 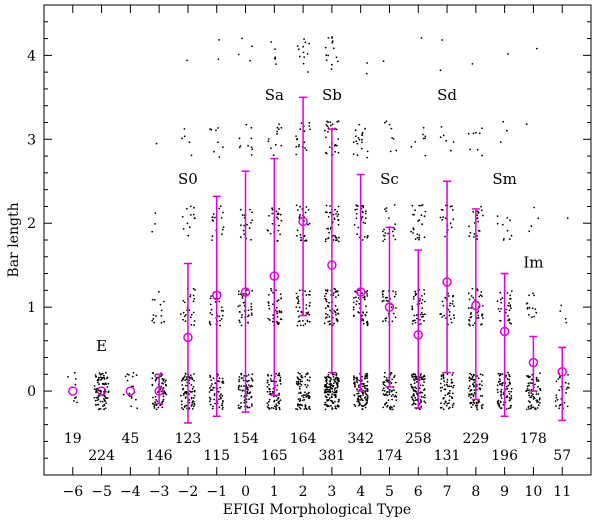 What do you see at coordinates (360, 292) in the screenshot?
I see `mean-marker` at bounding box center [360, 292].